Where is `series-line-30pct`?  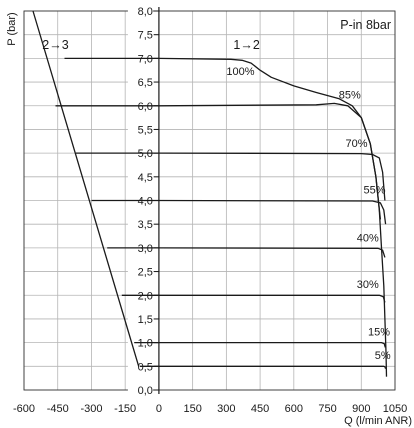 series-line-30pct is located at coordinates (253, 298).